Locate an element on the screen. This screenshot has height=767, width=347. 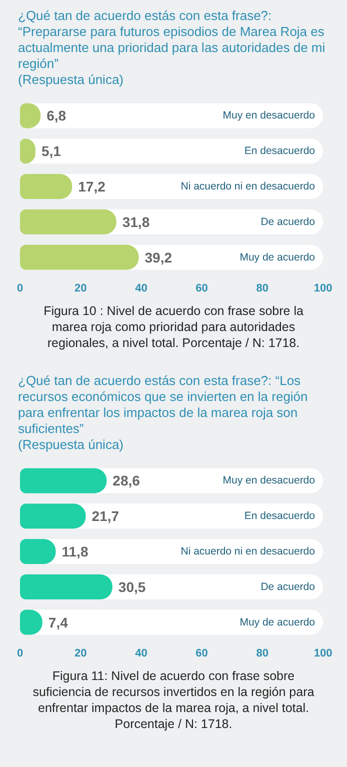
text: Figura 10 : Nivel de acuerdo con frase sobre la marea roja como prioridad para autoridades regionales, a nivel total. Porcentaje / N: 1718. is located at coordinates (173, 327).